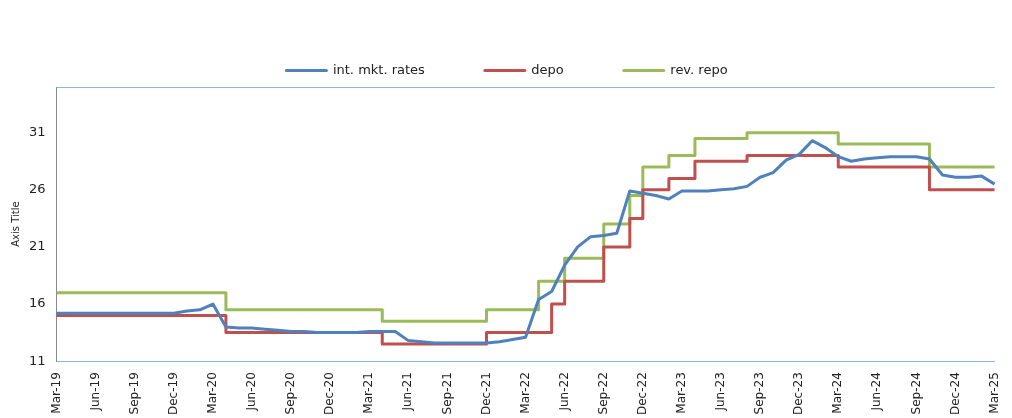 This screenshot has height=418, width=1012. Describe the element at coordinates (290, 393) in the screenshot. I see `x-tick-label: Sep-20` at that location.